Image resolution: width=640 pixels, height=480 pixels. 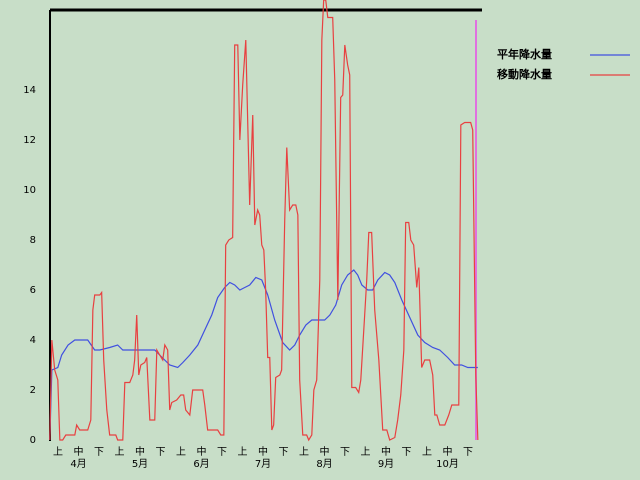 I want to click on y-tick-label: 10, so click(x=29, y=190).